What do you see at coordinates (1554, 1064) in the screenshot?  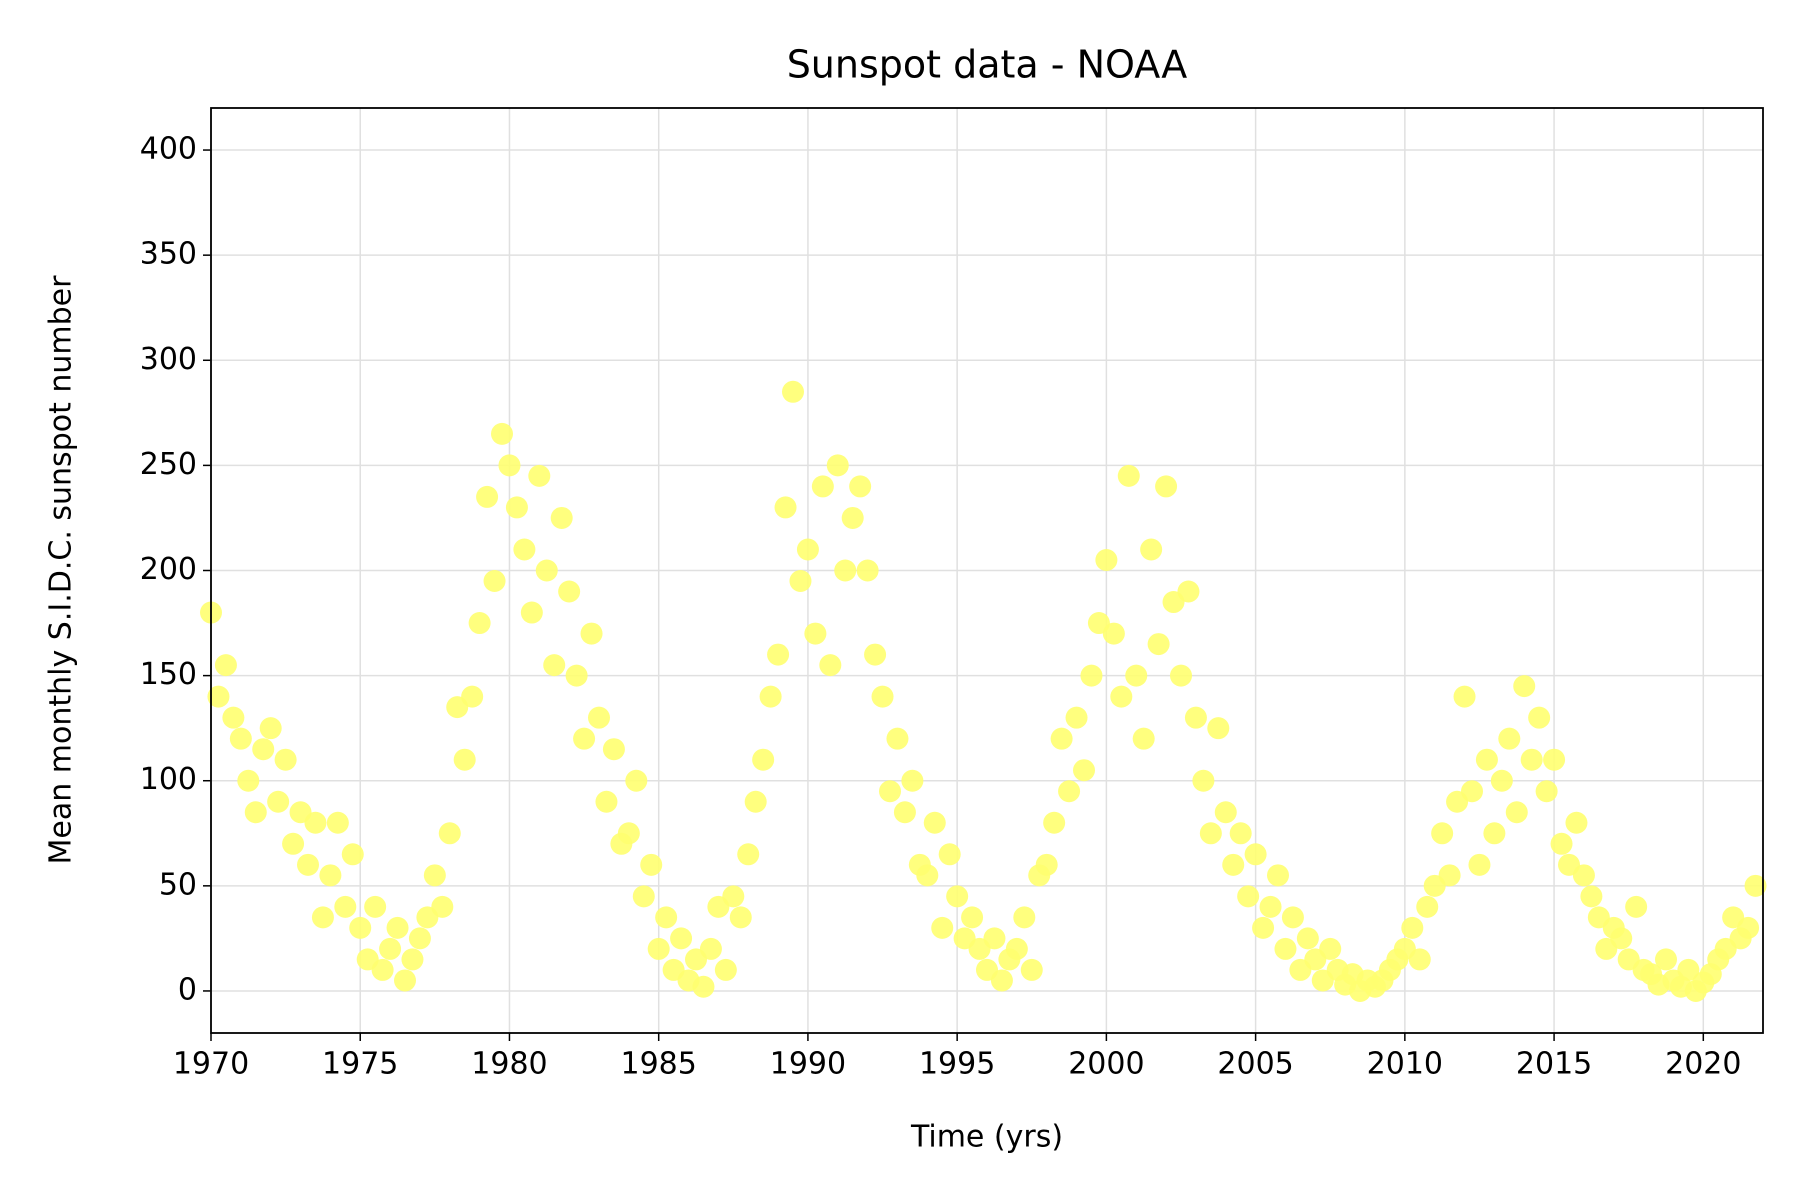 I see `x-tick-label: 2015` at bounding box center [1554, 1064].